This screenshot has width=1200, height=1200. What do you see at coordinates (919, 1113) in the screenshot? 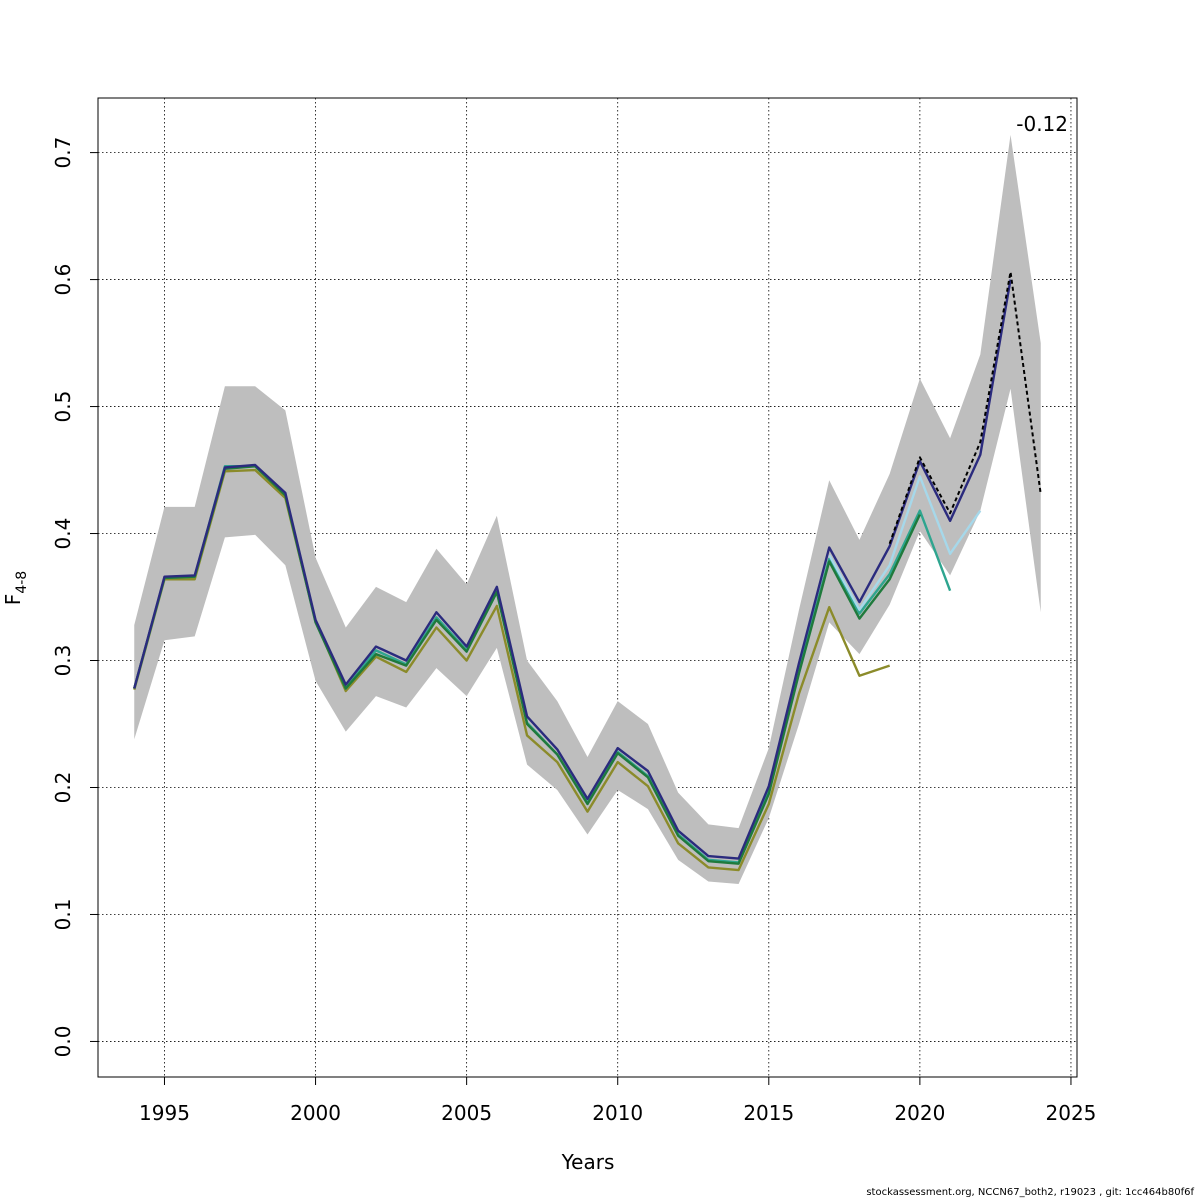
I see `x-tick-label: 2020` at bounding box center [919, 1113].